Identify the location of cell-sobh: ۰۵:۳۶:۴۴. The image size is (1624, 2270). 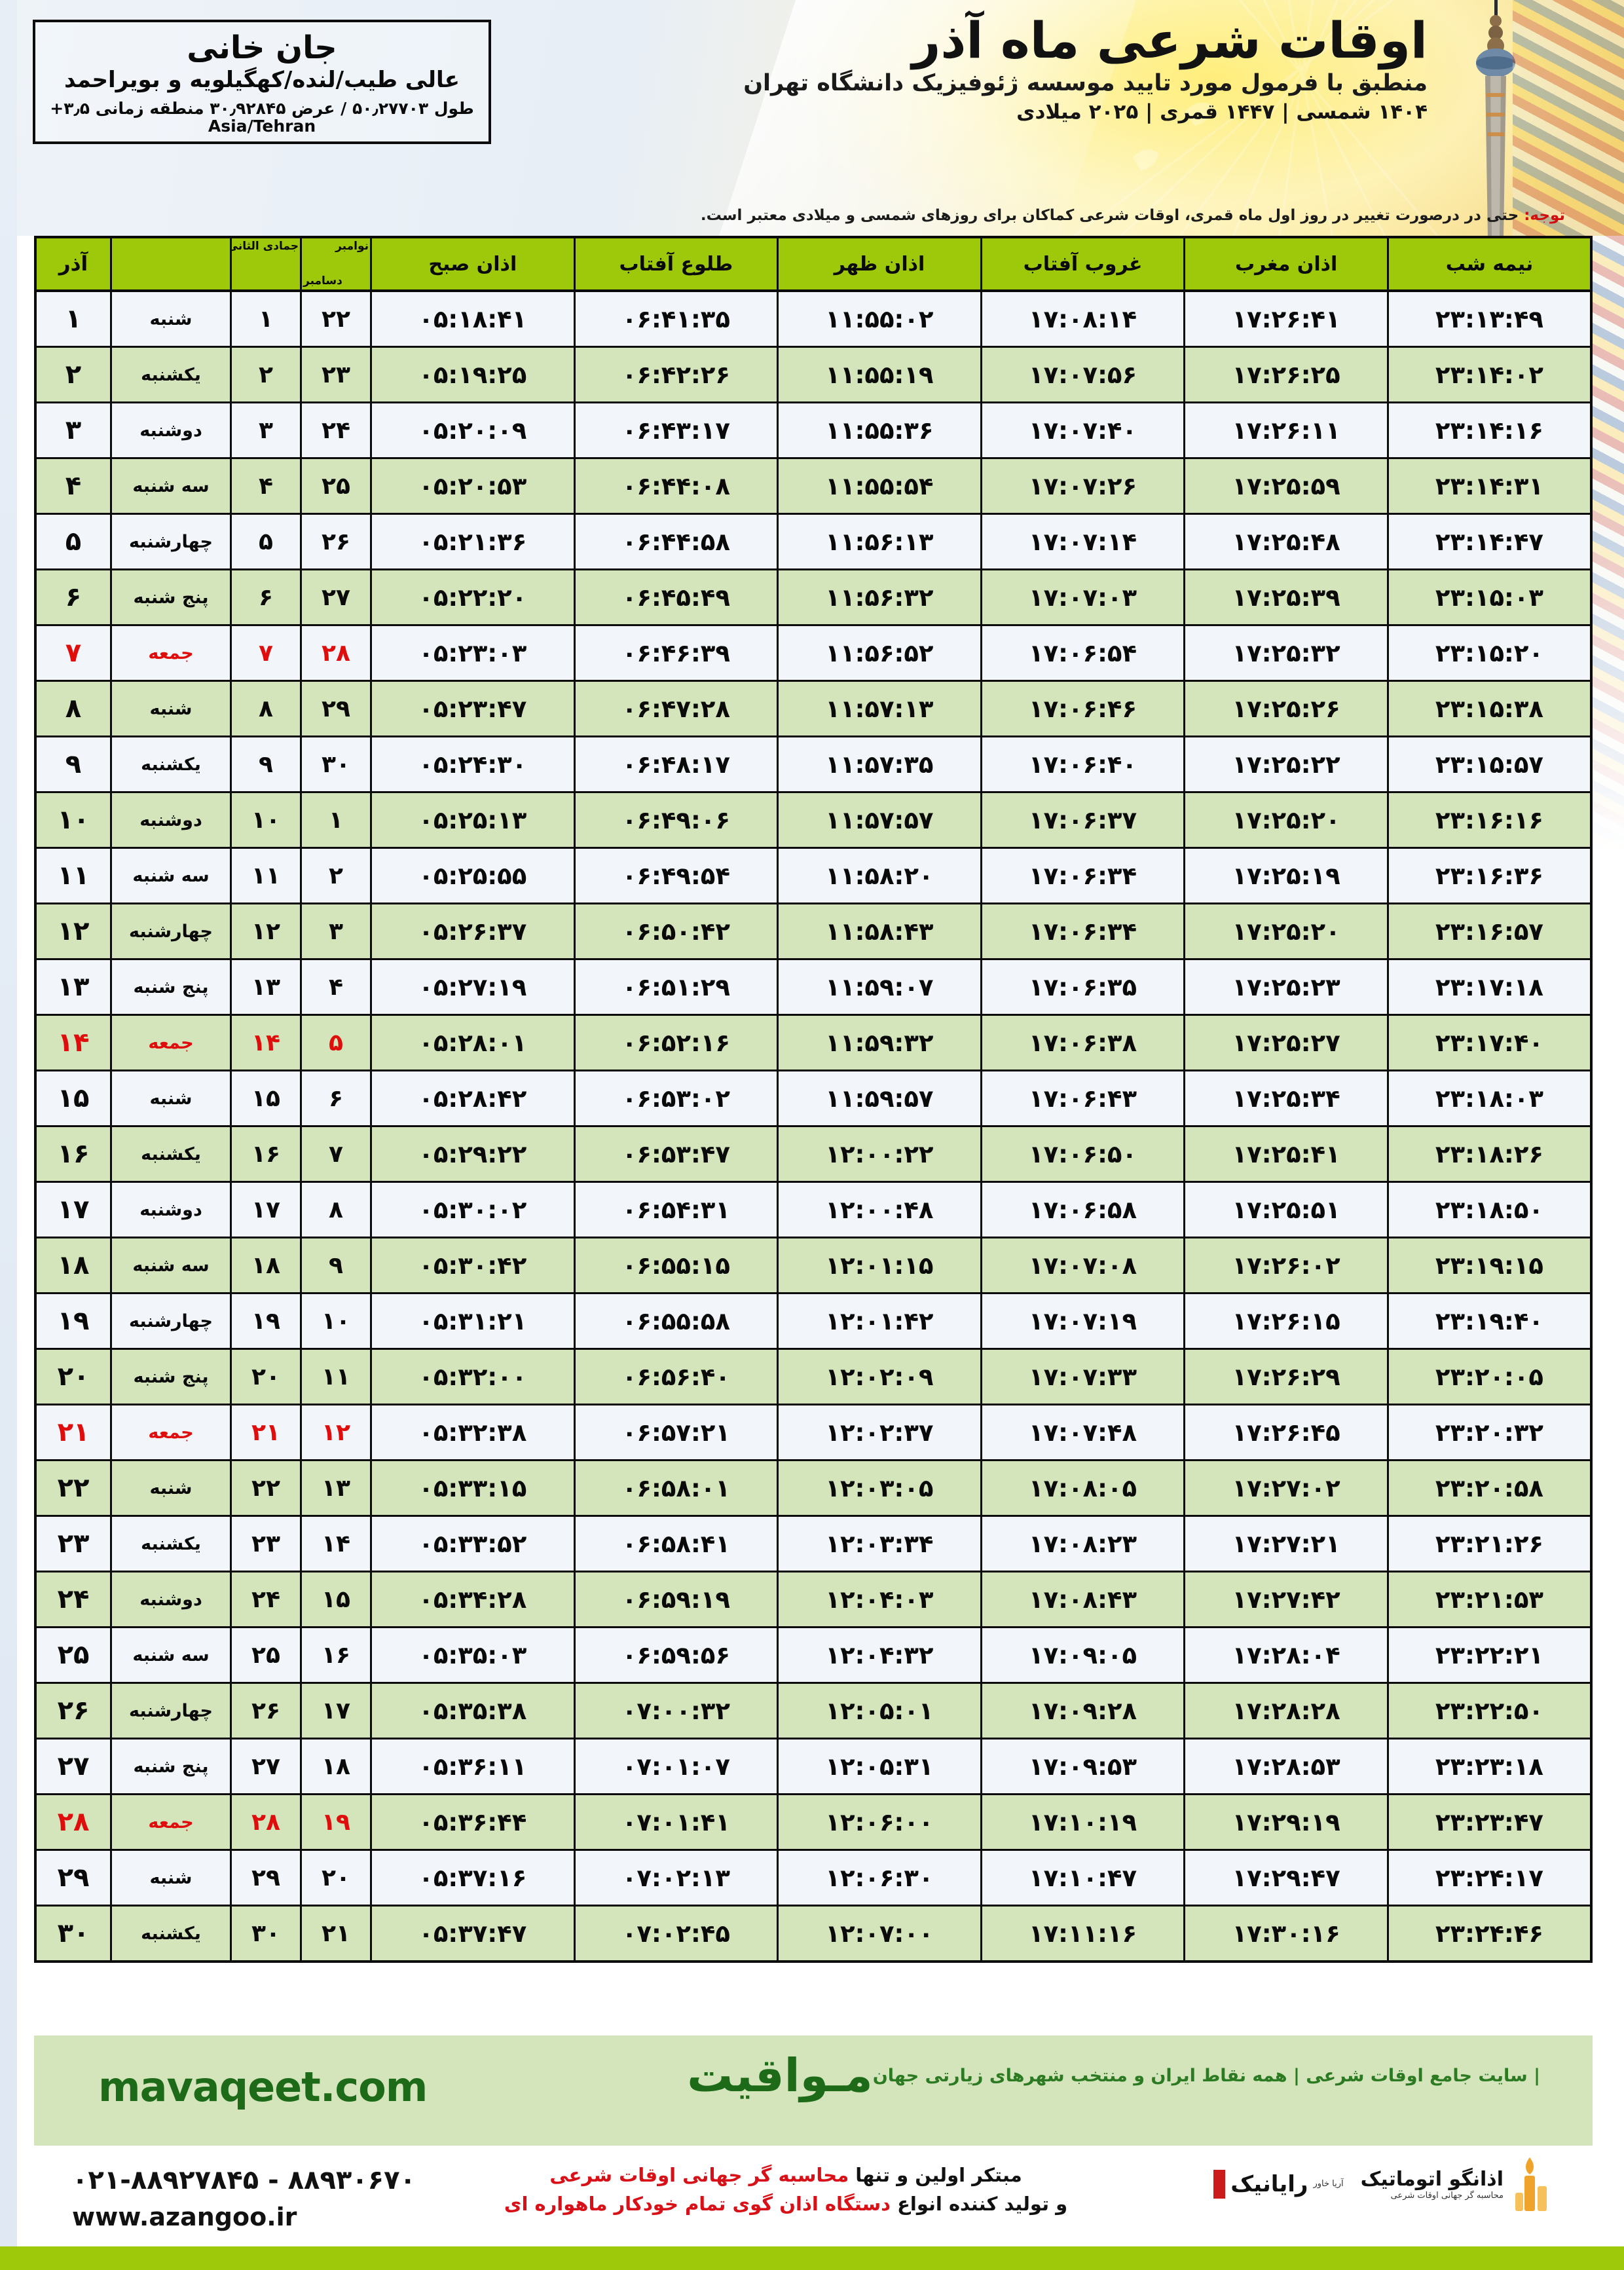
(472, 1821).